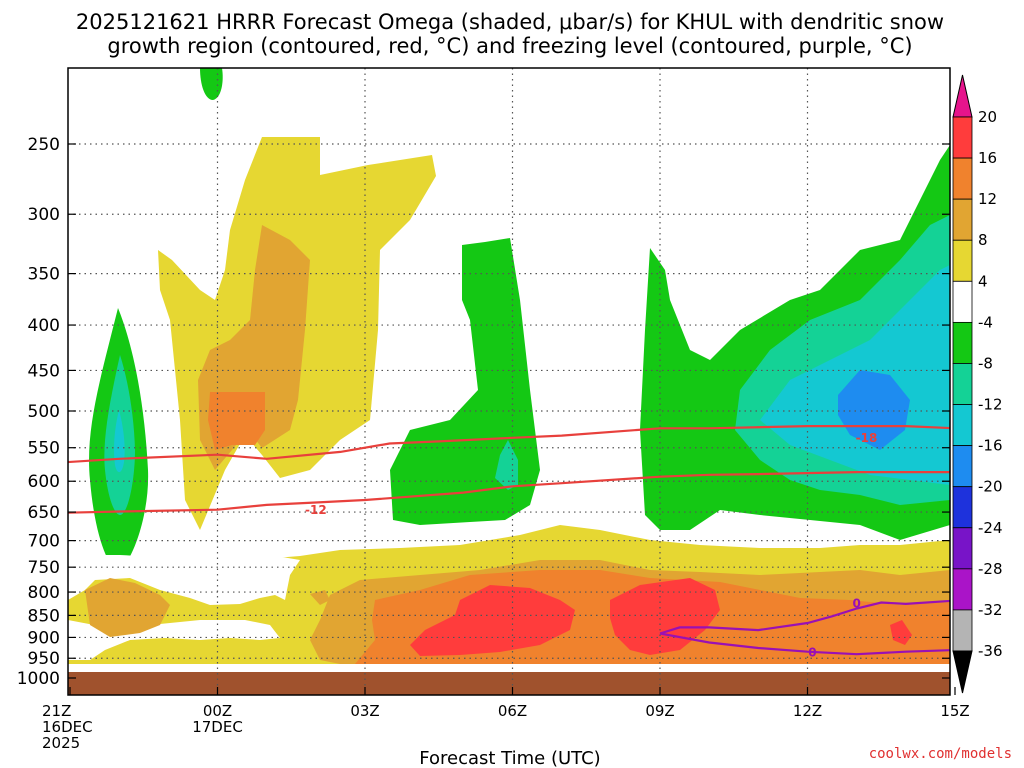 This screenshot has height=768, width=1024. I want to click on omega-region-orange, so click(236, 421).